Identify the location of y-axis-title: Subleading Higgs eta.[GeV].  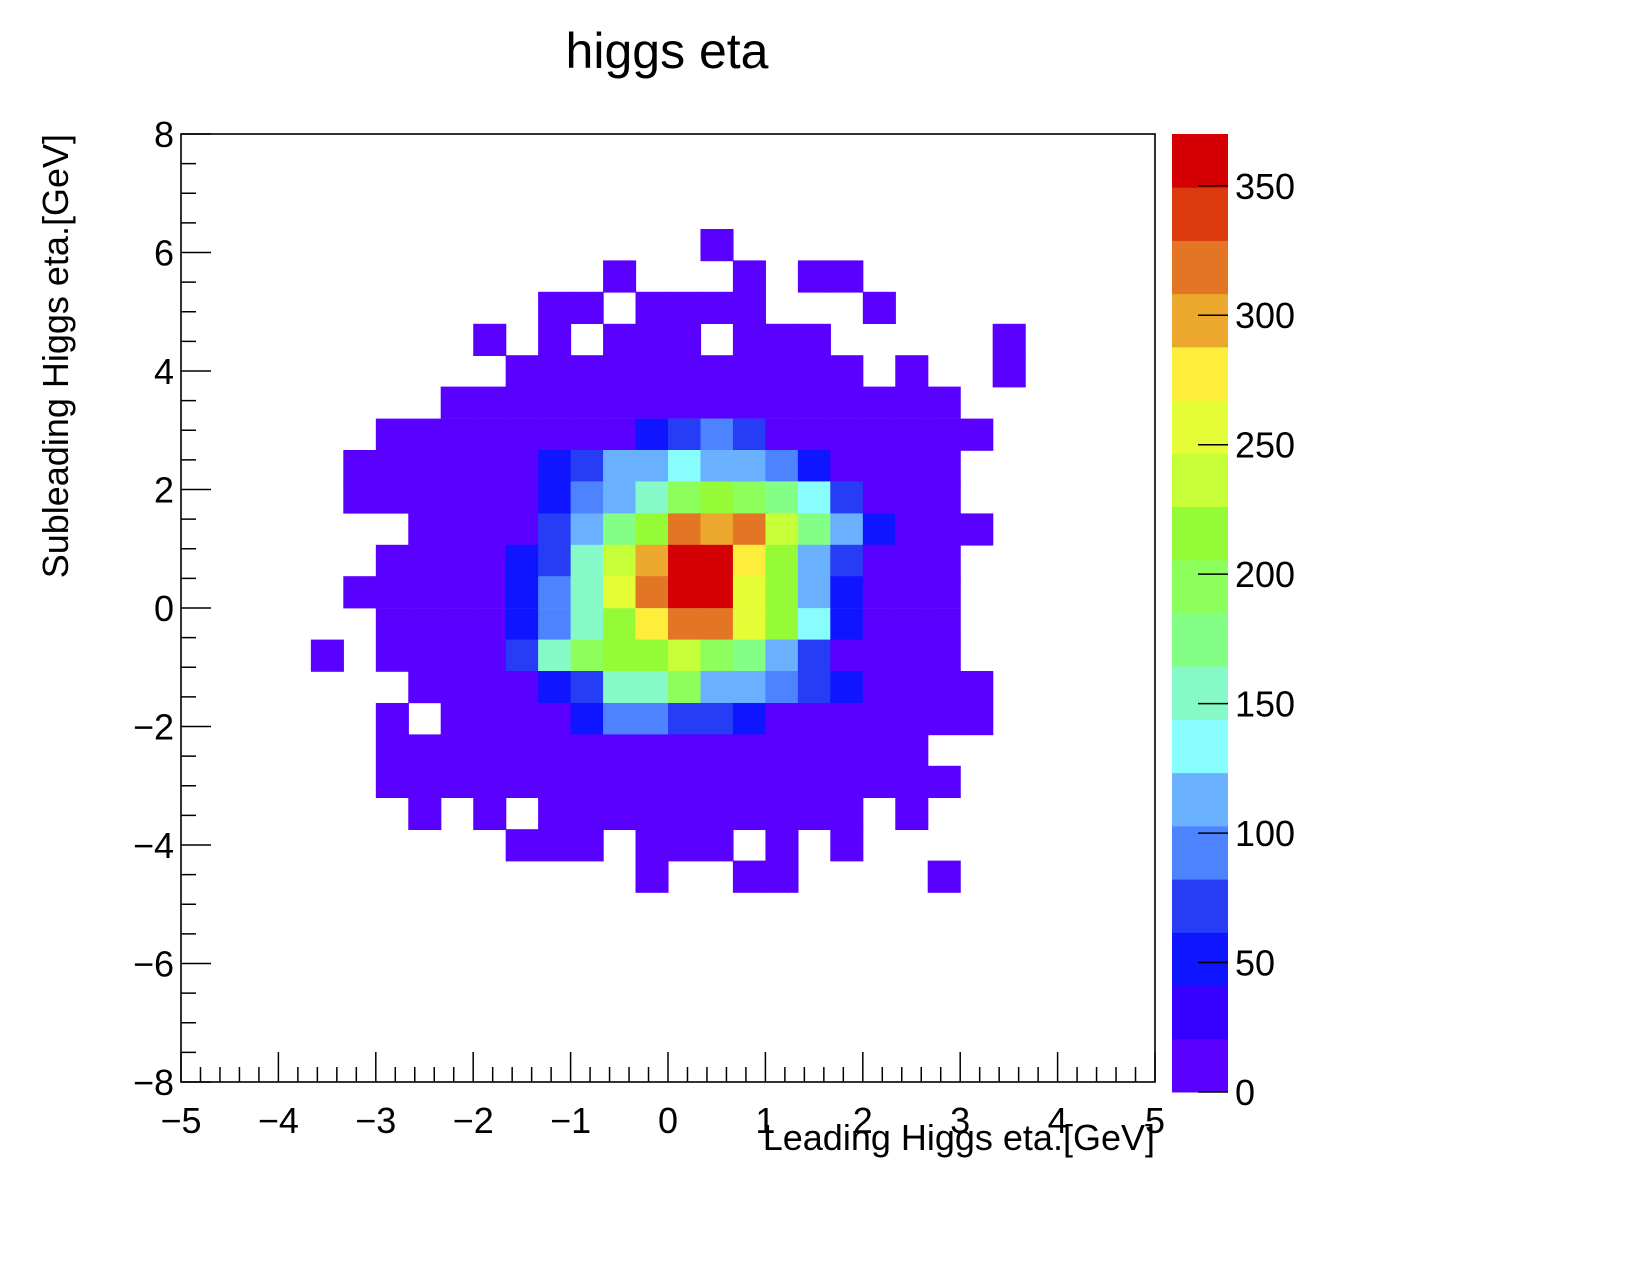
(55, 356).